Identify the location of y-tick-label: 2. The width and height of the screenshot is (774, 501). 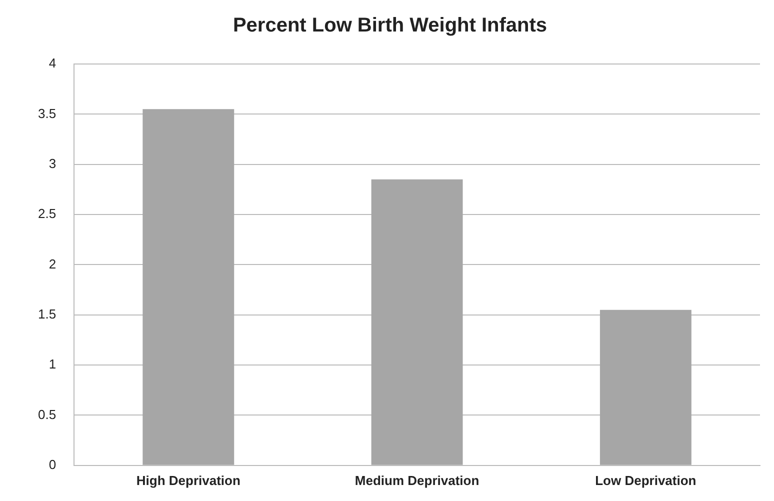
(52, 264).